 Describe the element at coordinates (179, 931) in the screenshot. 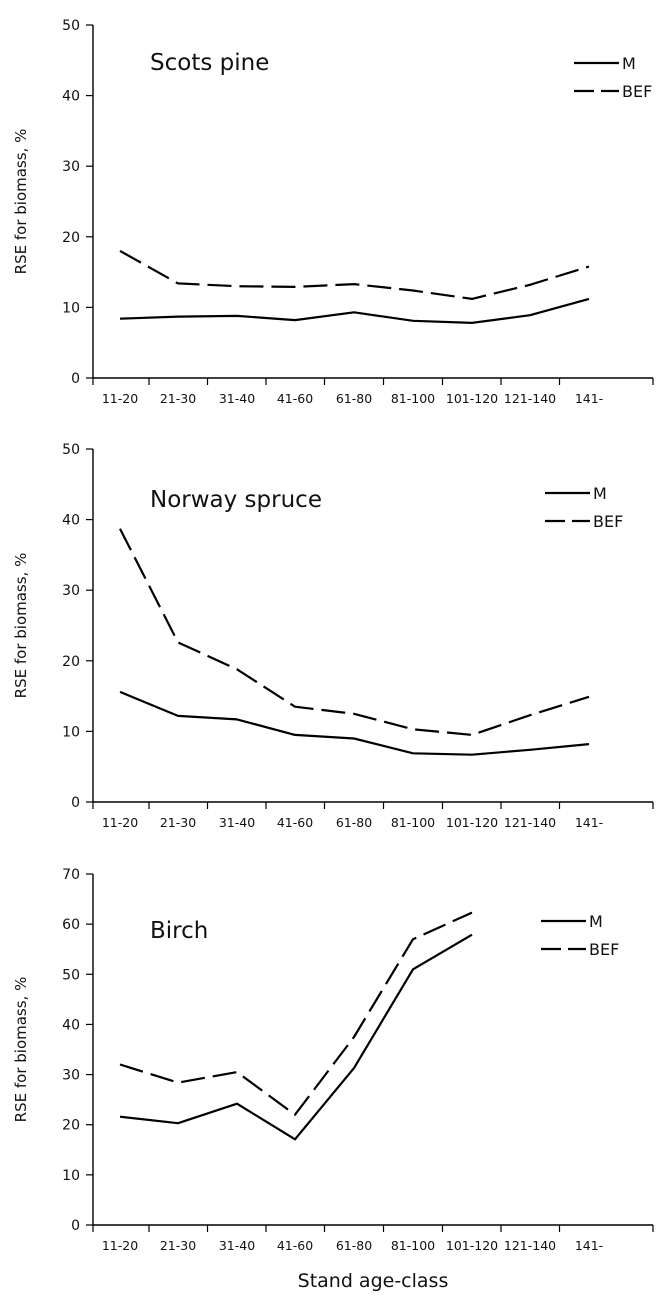

I see `panel-title: Birch` at that location.